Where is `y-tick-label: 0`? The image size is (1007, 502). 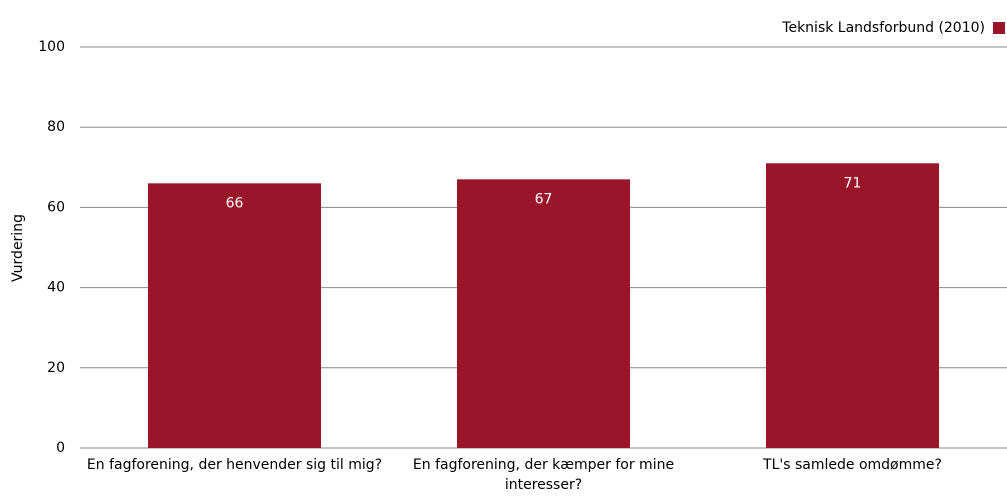
y-tick-label: 0 is located at coordinates (60, 448).